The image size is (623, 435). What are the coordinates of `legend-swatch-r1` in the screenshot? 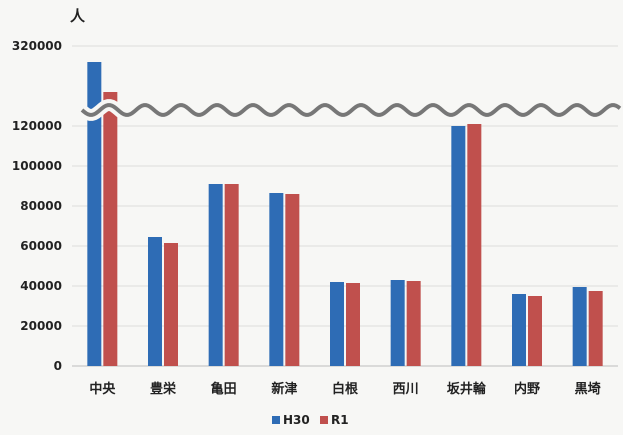 It's located at (324, 420).